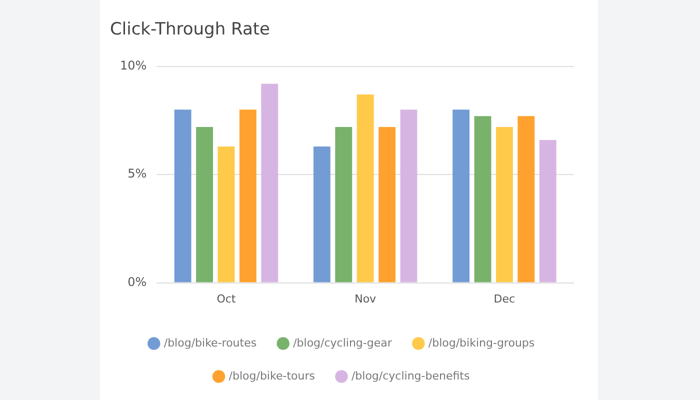 The image size is (700, 400). I want to click on chart-title: Click-Through Rate, so click(190, 30).